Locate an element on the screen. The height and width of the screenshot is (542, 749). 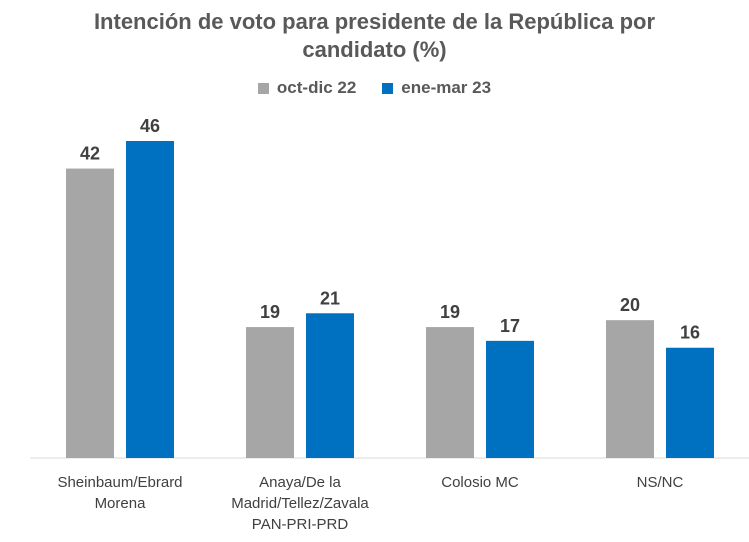
chart-title-line-2: candidato (%) is located at coordinates (374, 49).